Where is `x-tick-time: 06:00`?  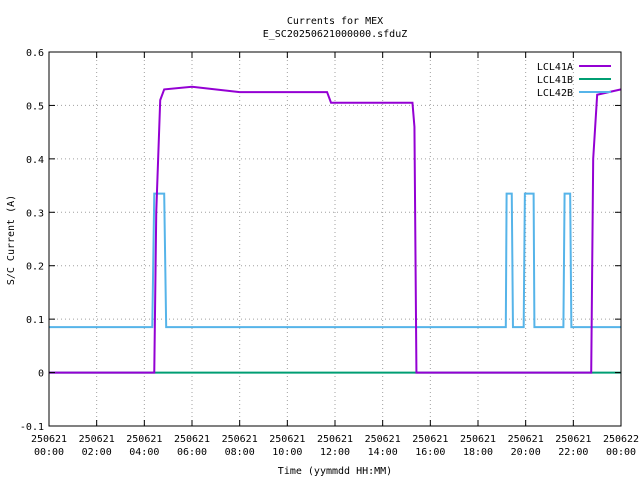
x-tick-time: 06:00 is located at coordinates (192, 452).